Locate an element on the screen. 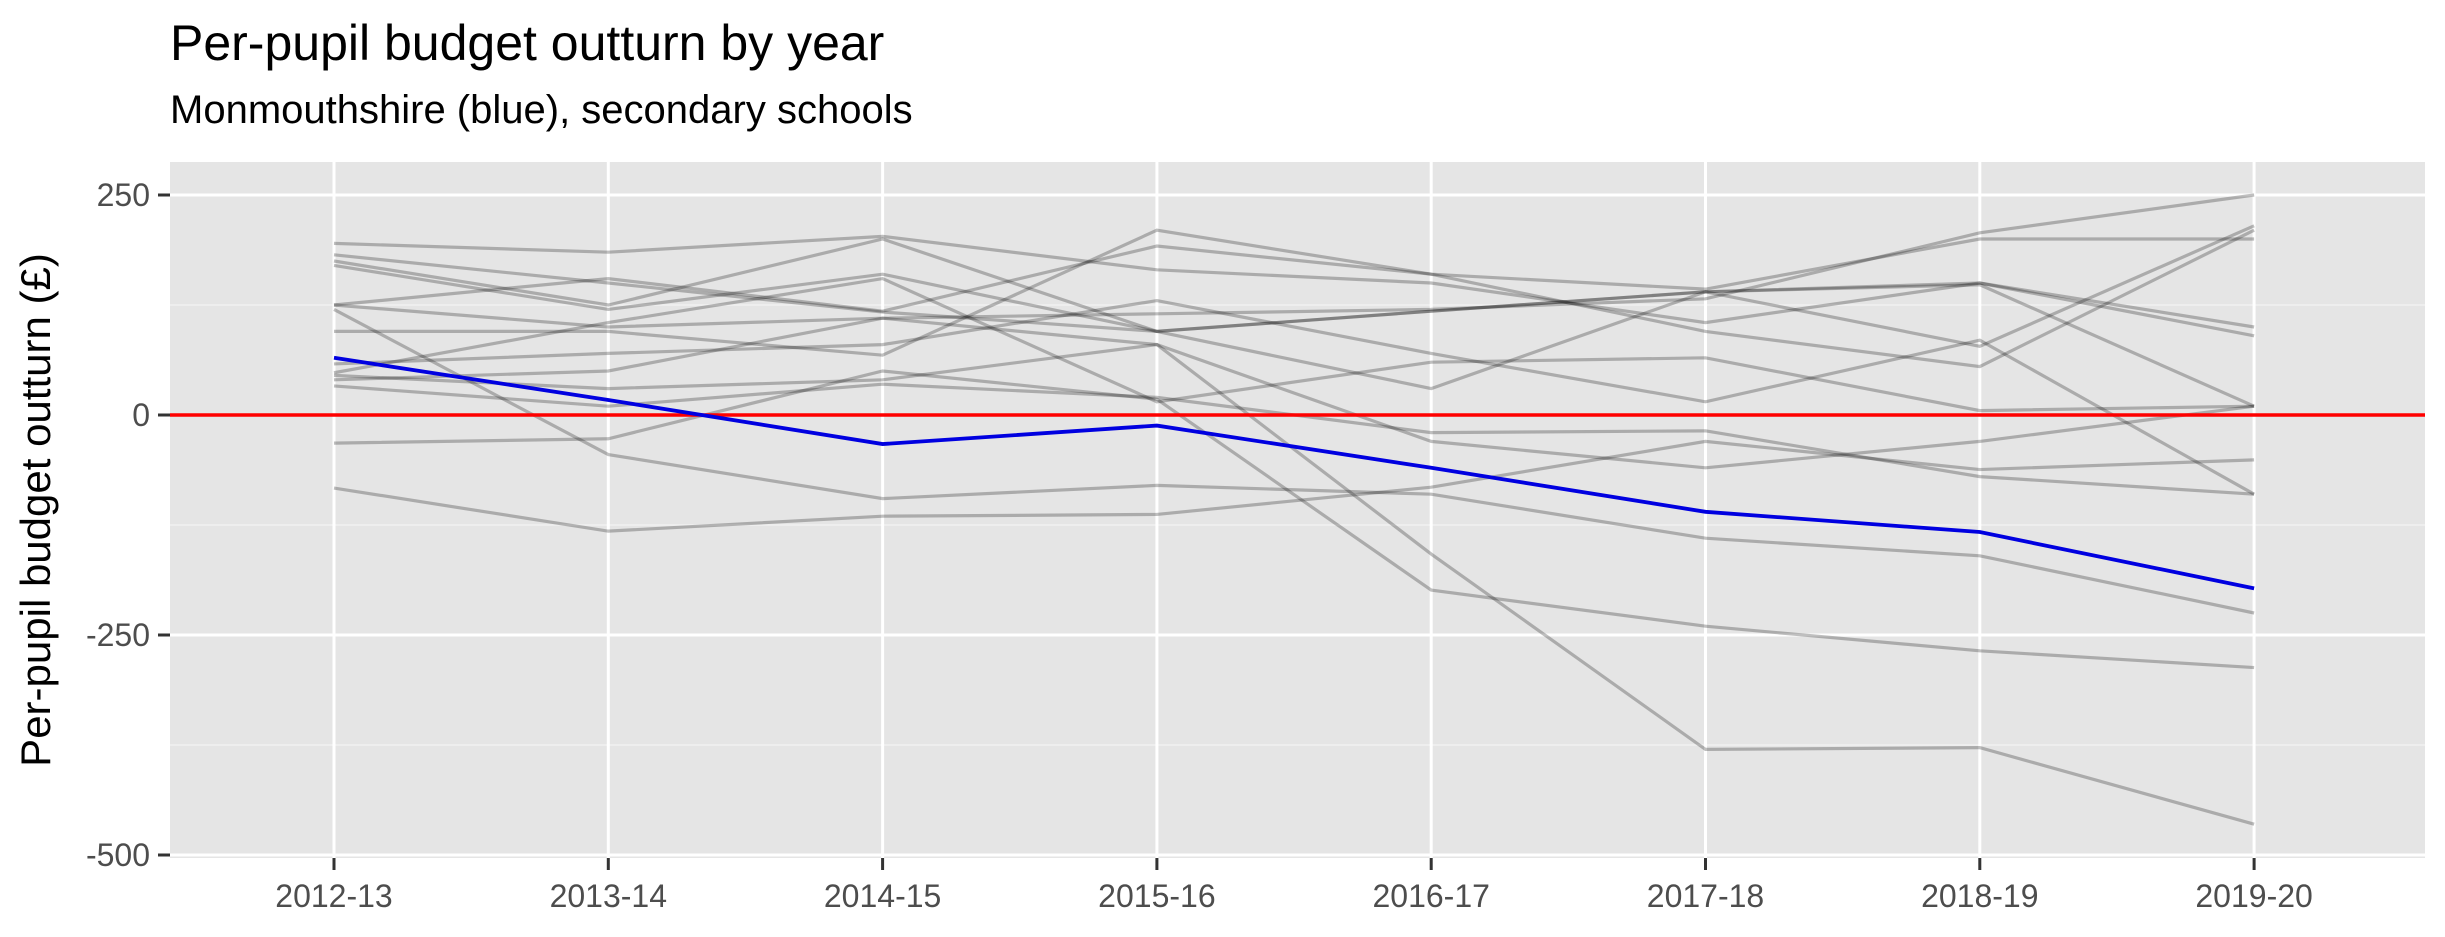  y-tick-label: -250 is located at coordinates (118, 635).